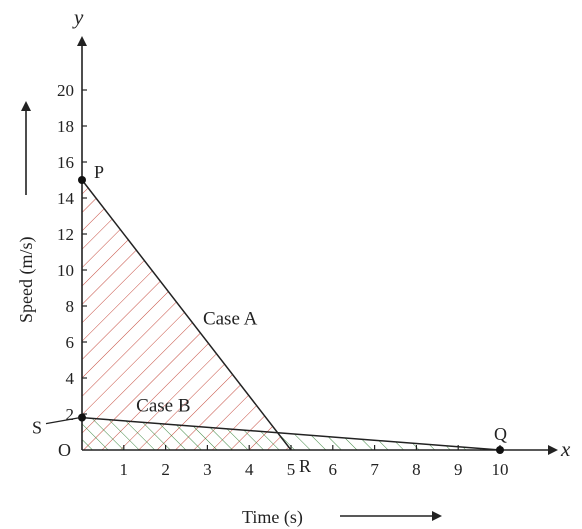  What do you see at coordinates (207, 469) in the screenshot?
I see `x-tick-label: 3` at bounding box center [207, 469].